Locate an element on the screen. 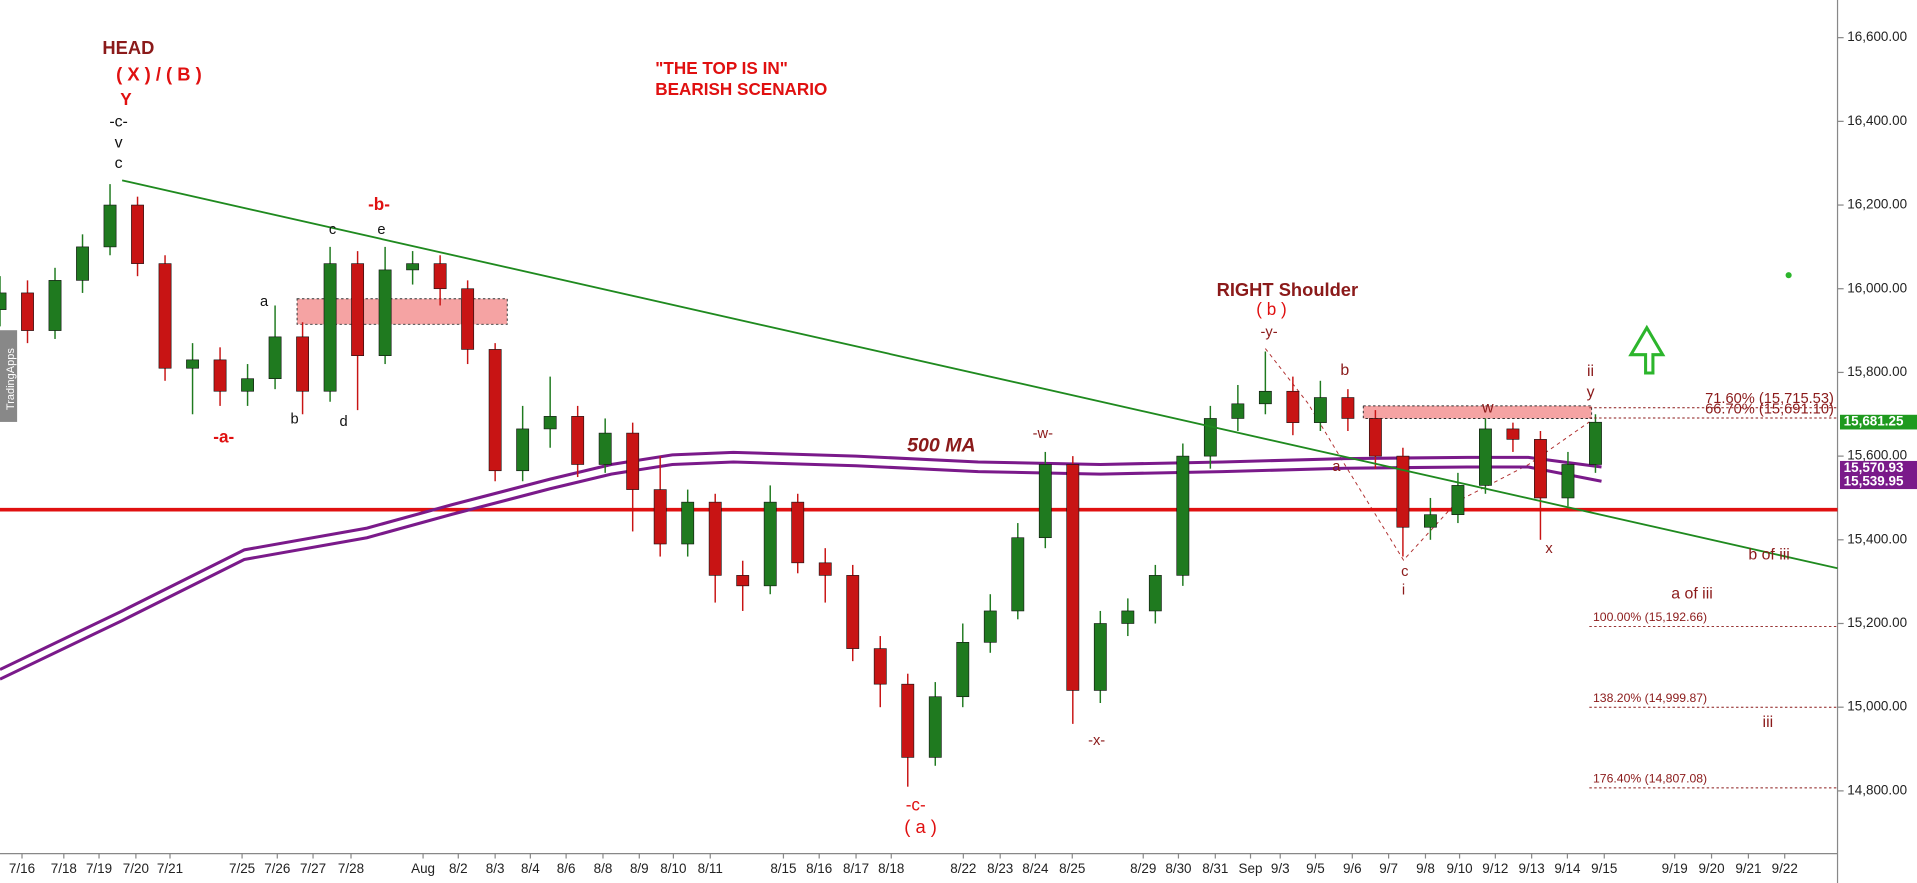 The width and height of the screenshot is (1917, 883). marker-dot is located at coordinates (1788, 275).